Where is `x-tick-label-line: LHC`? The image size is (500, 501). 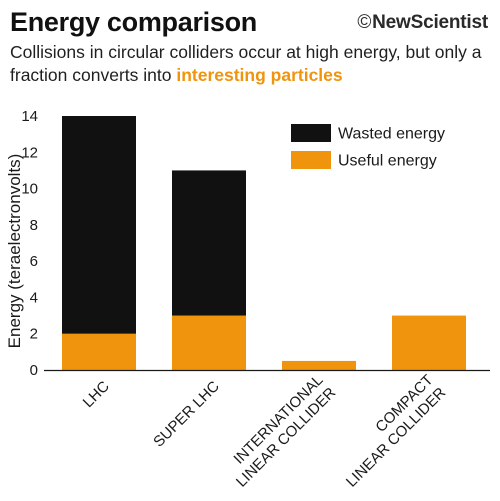 x-tick-label-line: LHC is located at coordinates (96, 394).